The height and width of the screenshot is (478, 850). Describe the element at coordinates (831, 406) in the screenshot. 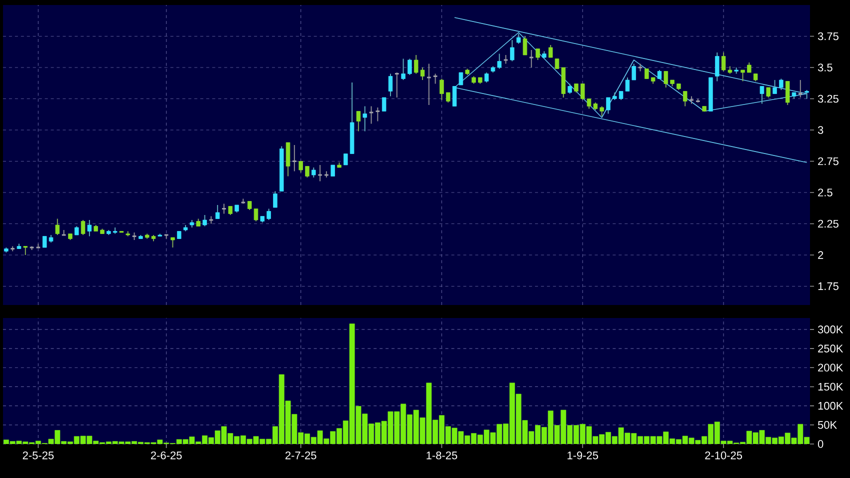

I see `y-tick-label: 100K` at that location.